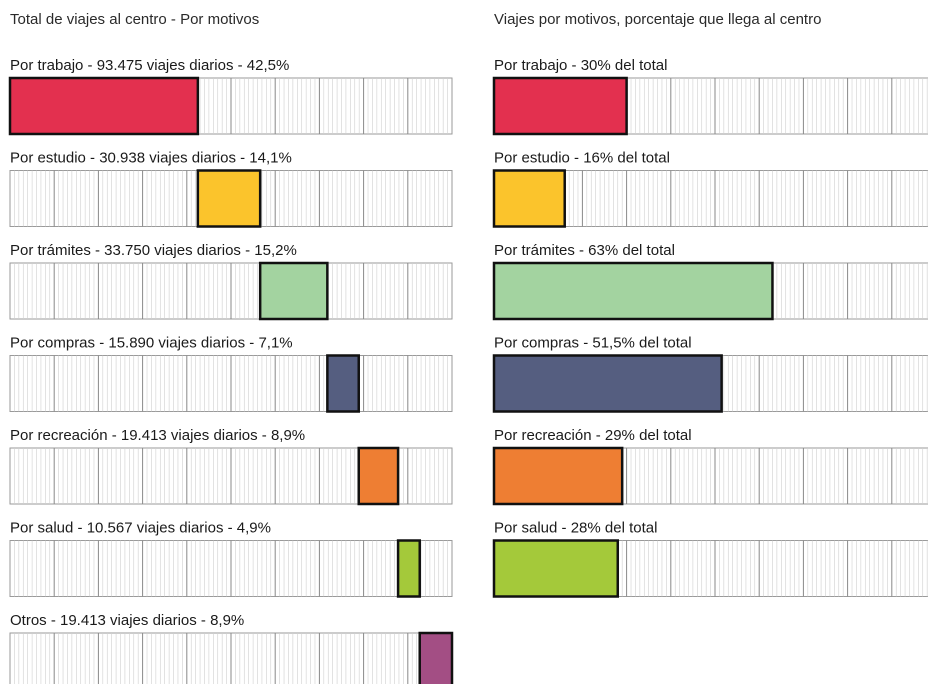 The height and width of the screenshot is (684, 928). Describe the element at coordinates (584, 250) in the screenshot. I see `bar-label: Por trámites - 63% del total` at that location.